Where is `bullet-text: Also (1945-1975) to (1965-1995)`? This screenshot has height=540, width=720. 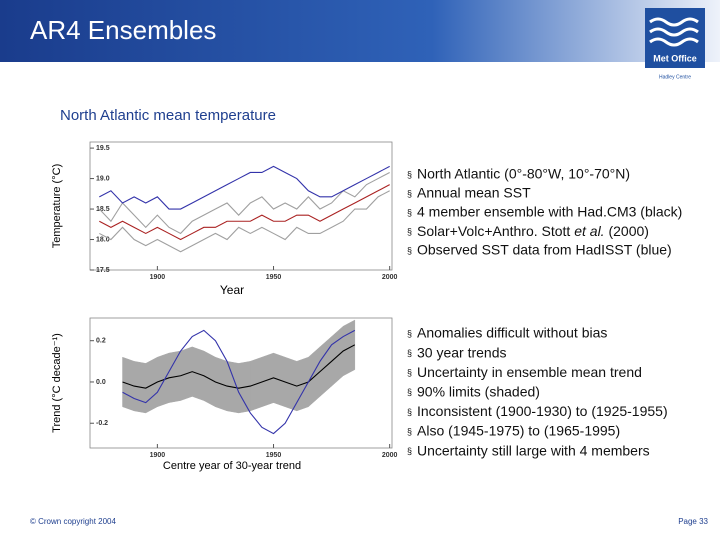
bullet-text: Also (1945-1975) to (1965-1995) is located at coordinates (518, 431).